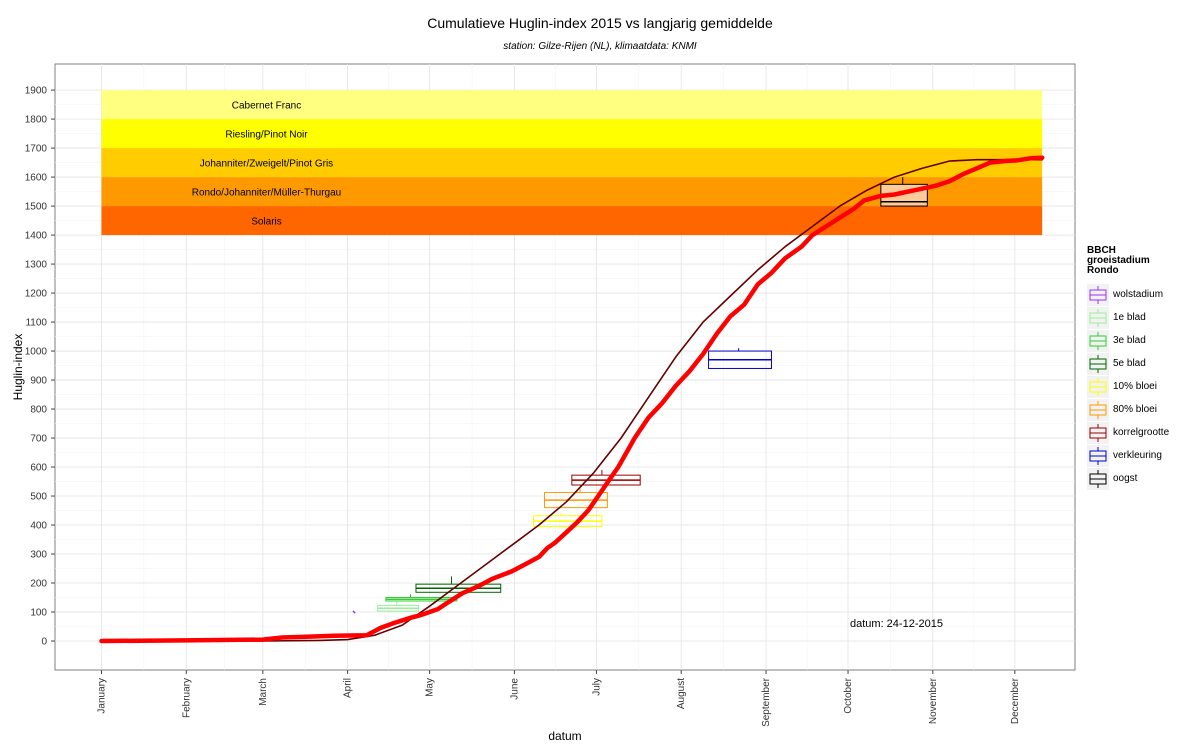 The image size is (1200, 750). I want to click on y-tick-label: 300, so click(38, 555).